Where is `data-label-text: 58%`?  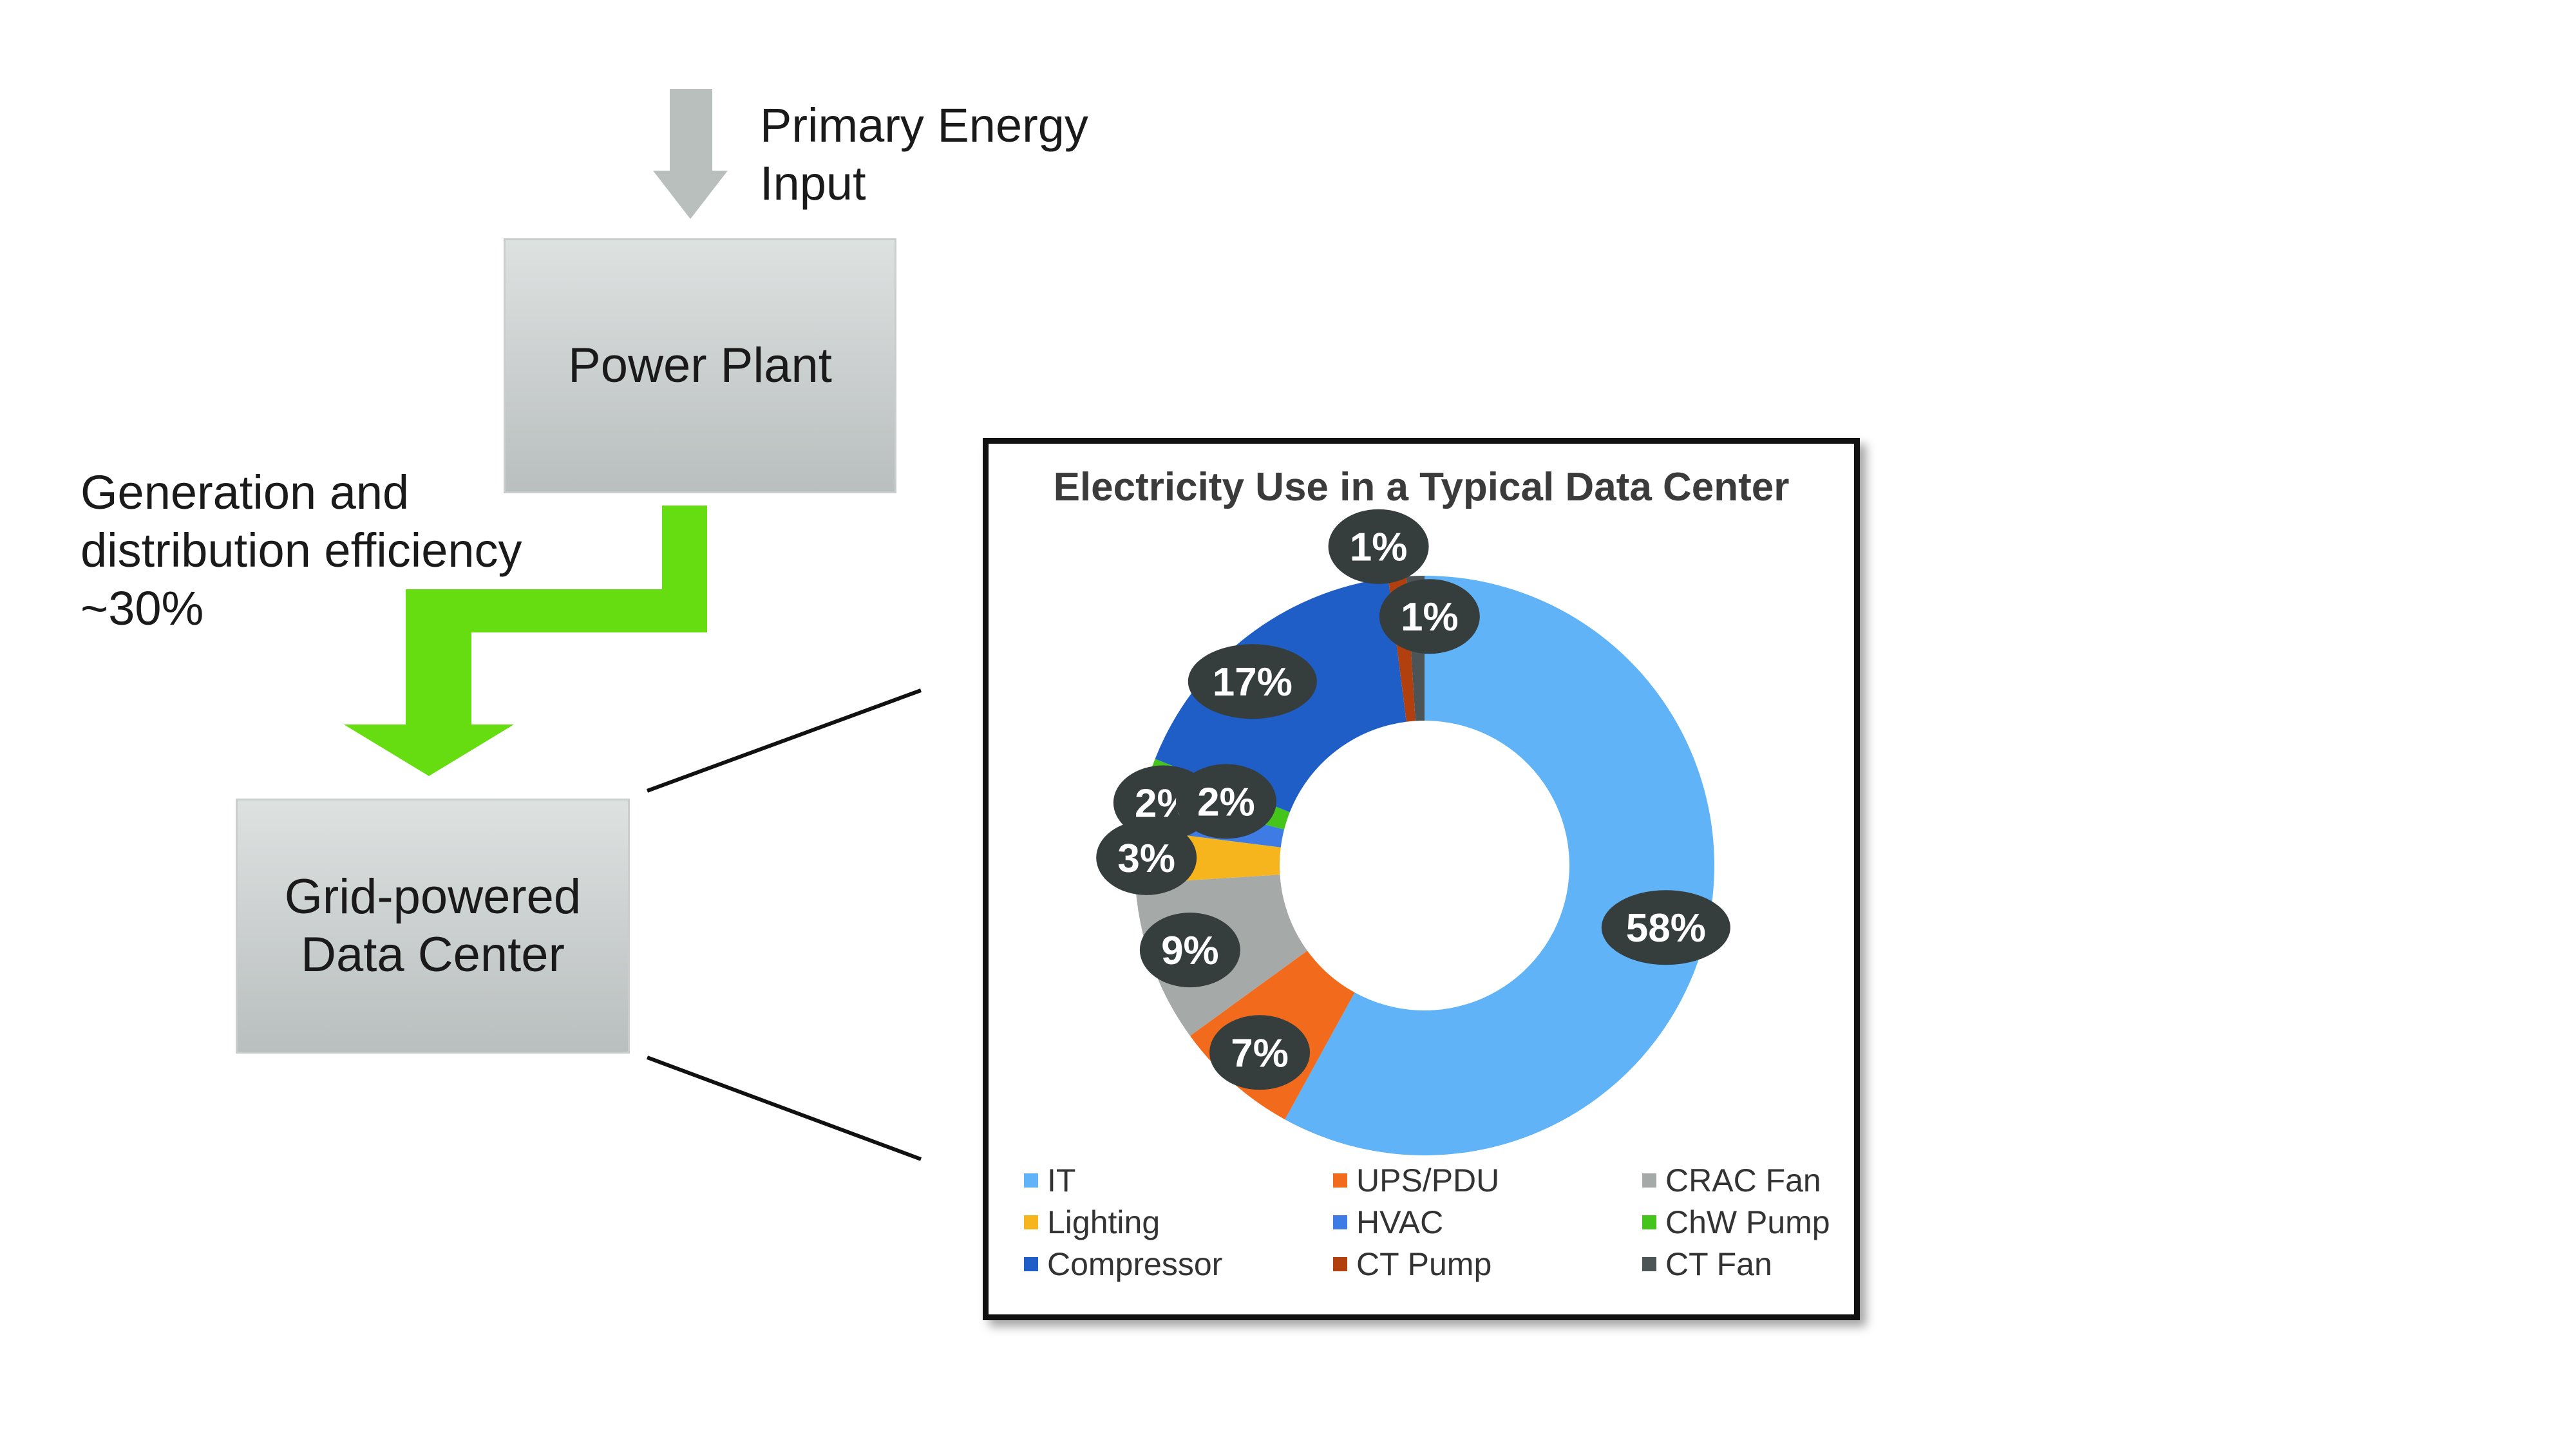
data-label-text: 58% is located at coordinates (1666, 929).